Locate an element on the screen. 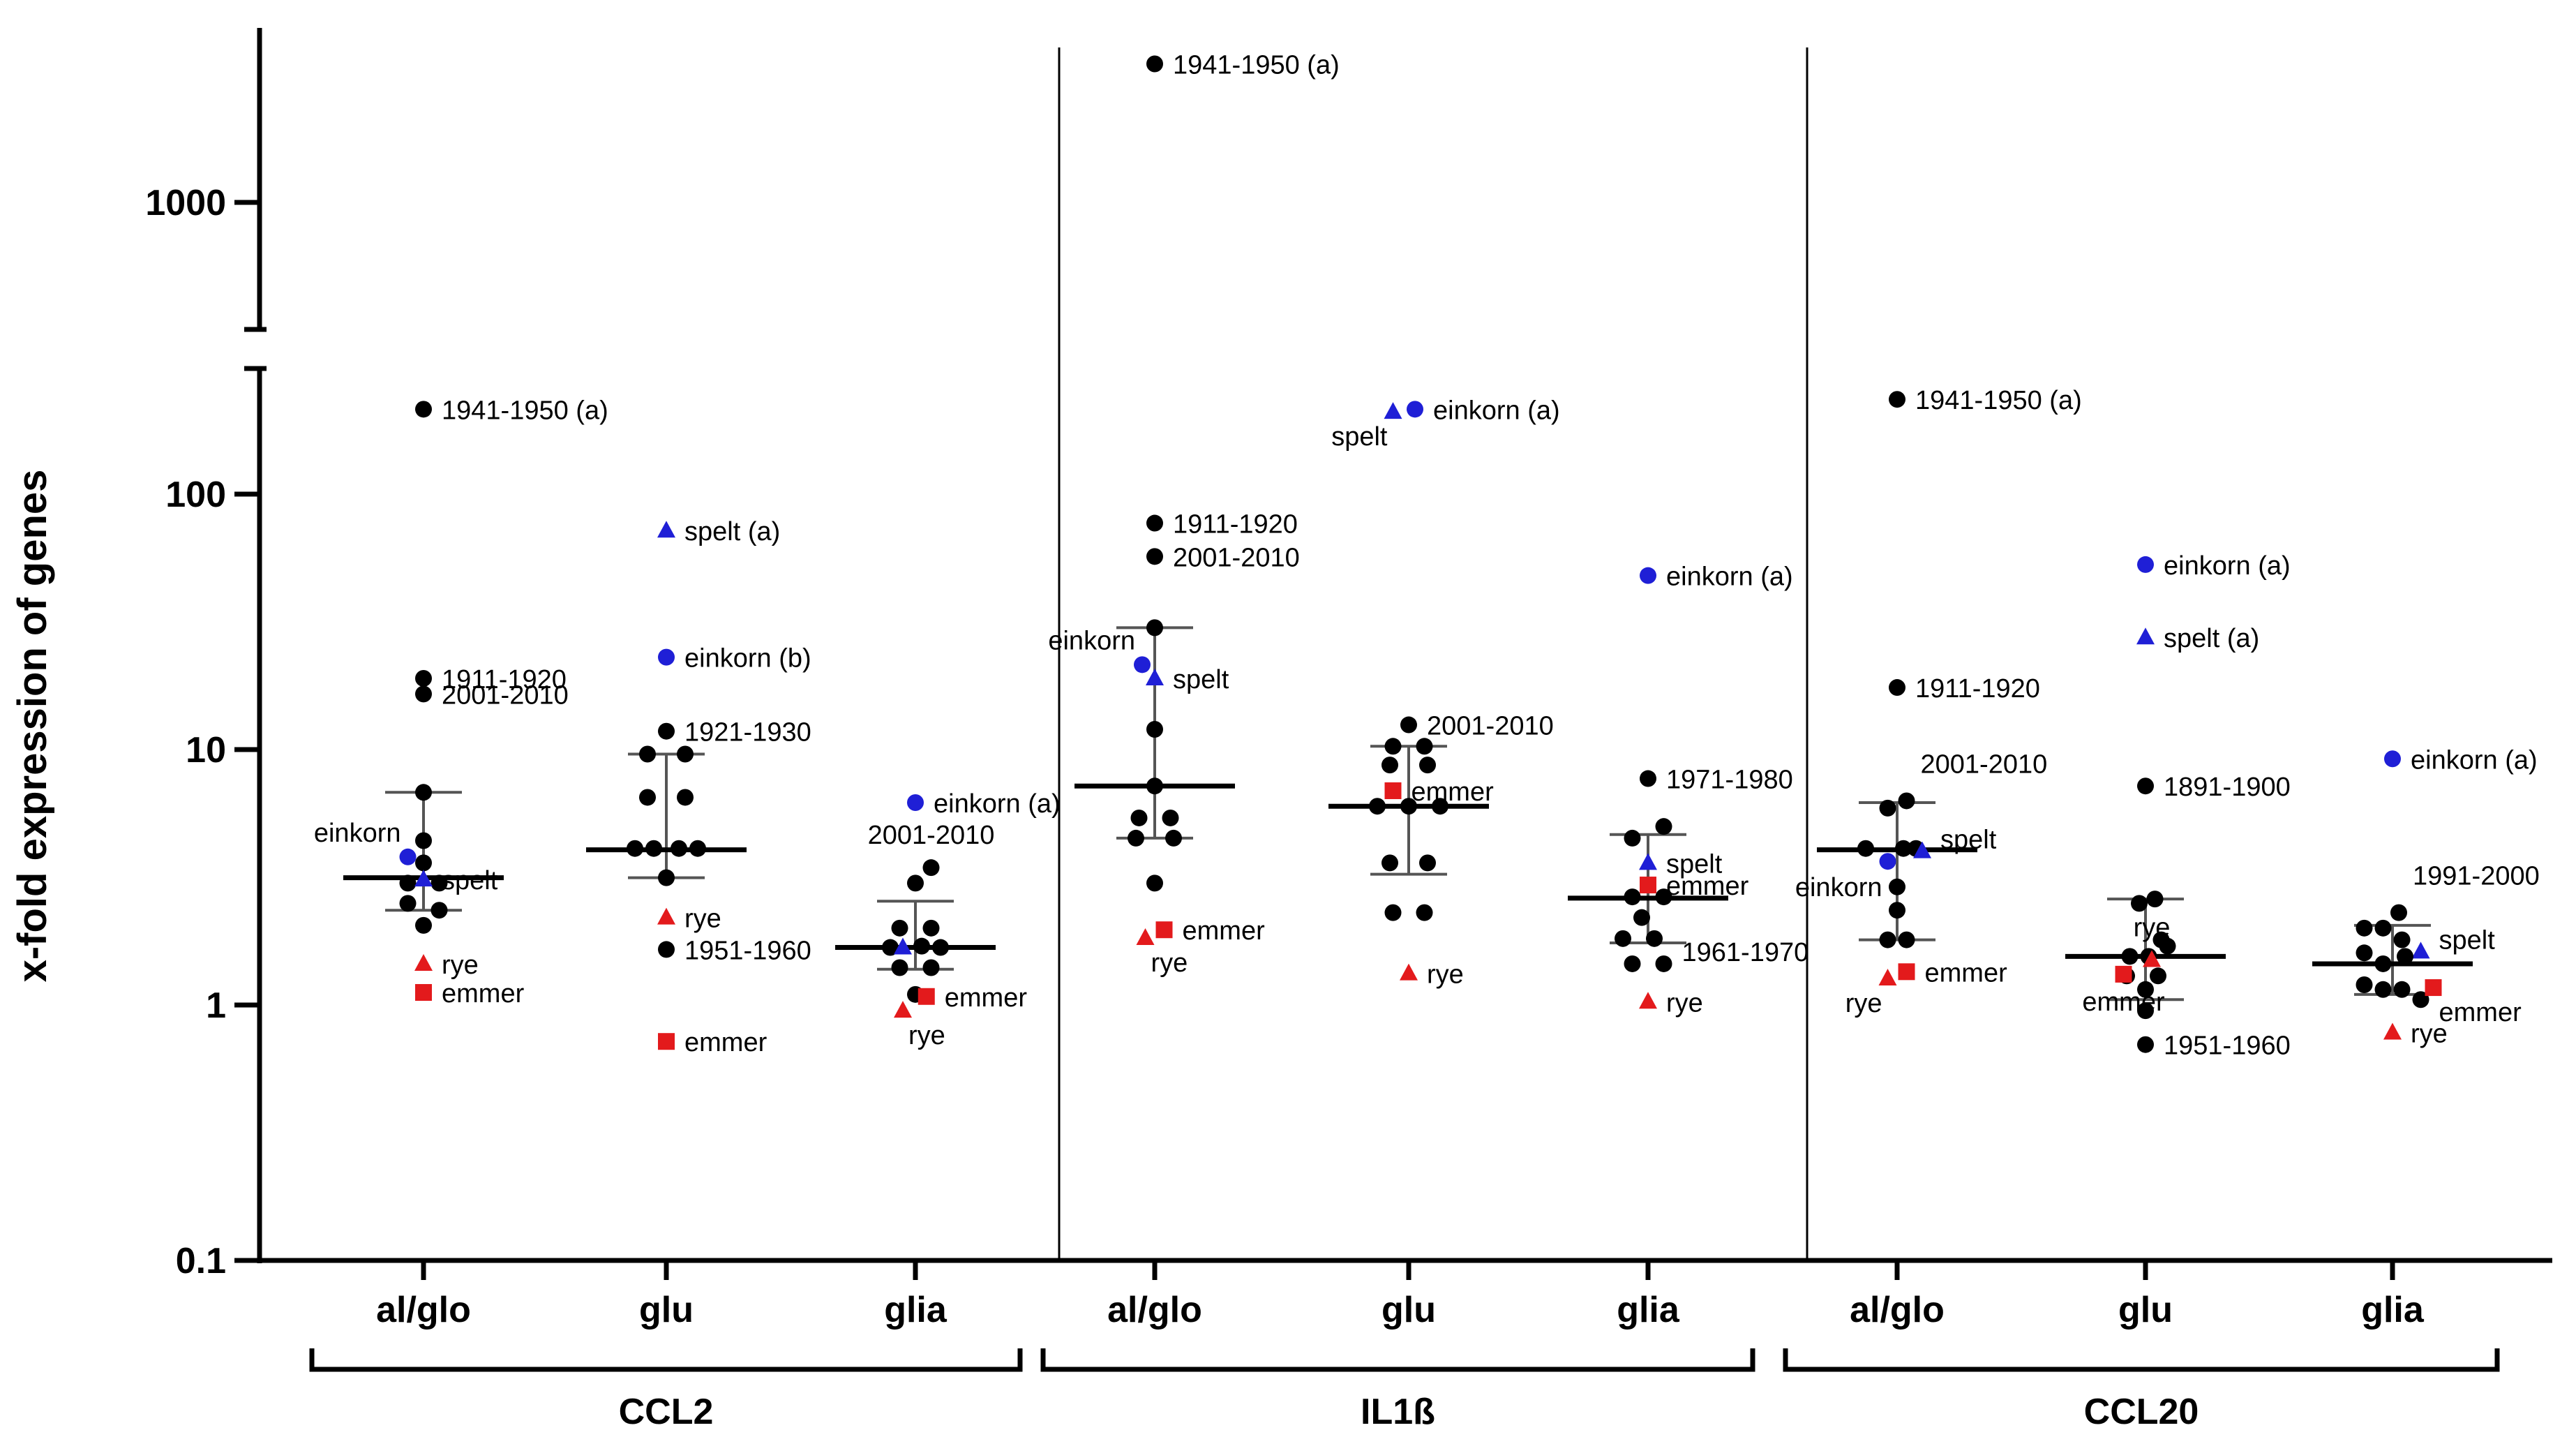  group-label: IL1ß is located at coordinates (1398, 1412).